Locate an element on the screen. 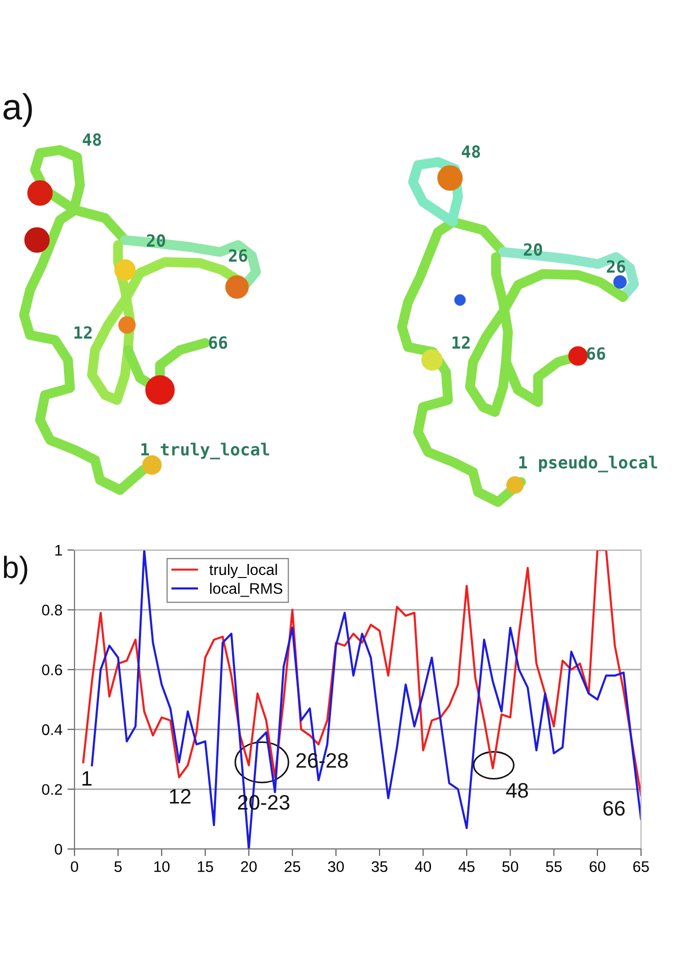 This screenshot has height=969, width=685. x-tick-label: 50 is located at coordinates (510, 866).